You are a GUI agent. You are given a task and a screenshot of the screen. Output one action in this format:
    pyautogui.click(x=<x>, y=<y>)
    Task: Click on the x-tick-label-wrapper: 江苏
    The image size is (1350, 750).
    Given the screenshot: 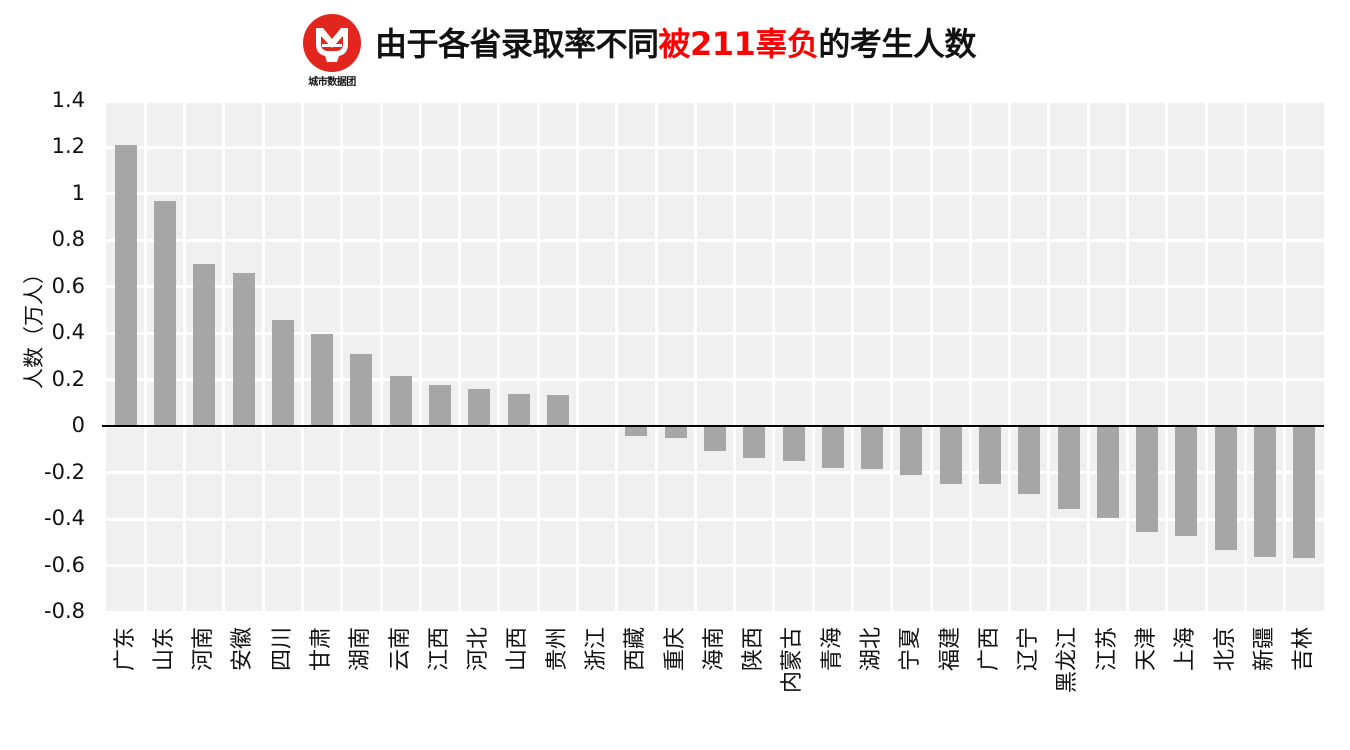 What is the action you would take?
    pyautogui.click(x=1107, y=677)
    